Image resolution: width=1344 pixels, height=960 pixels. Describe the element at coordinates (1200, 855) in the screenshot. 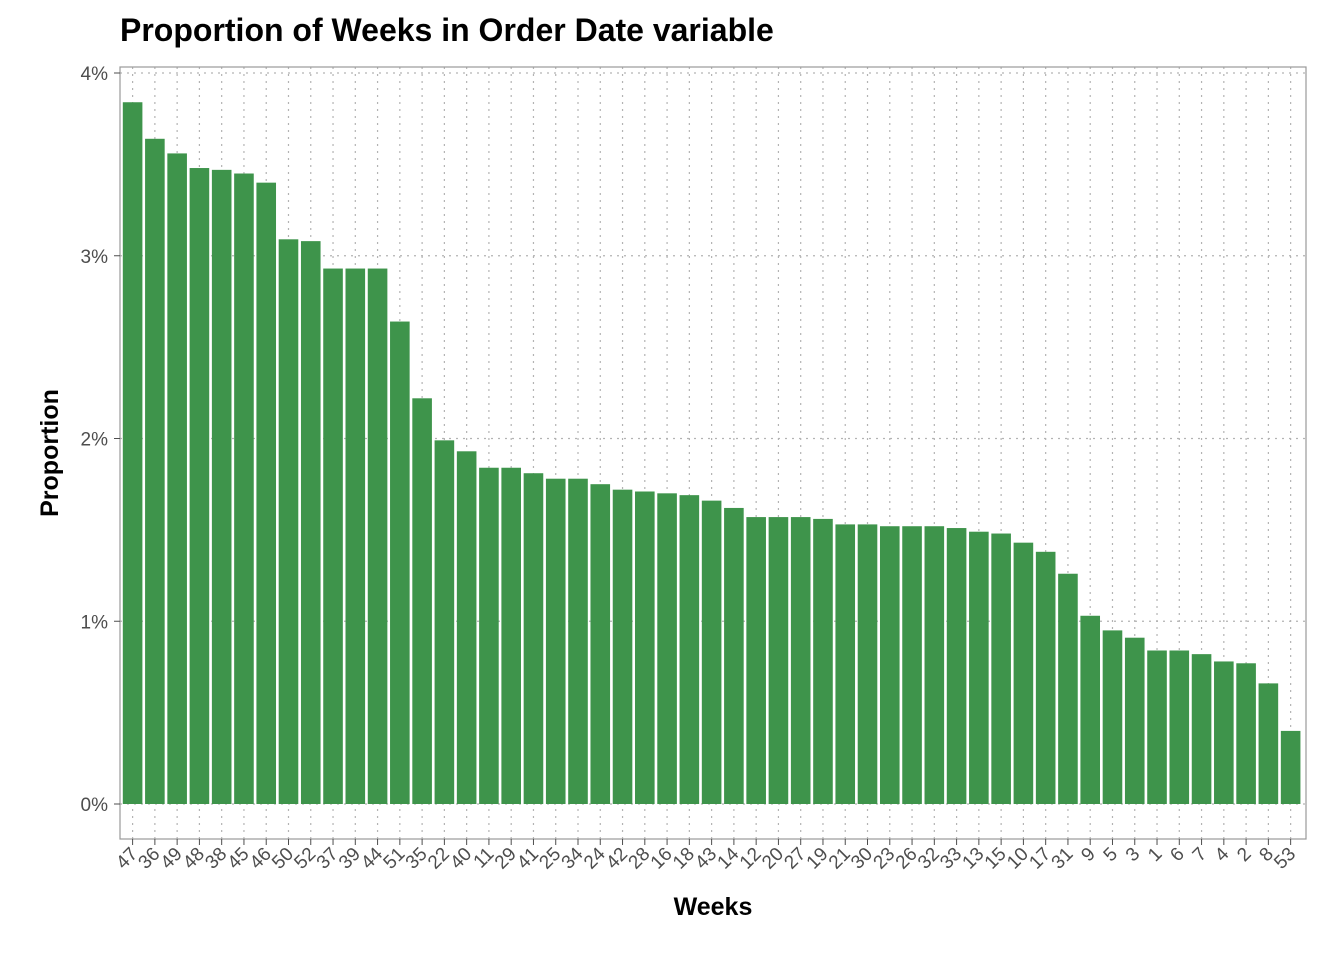

I see `x-tick-label: 7` at that location.